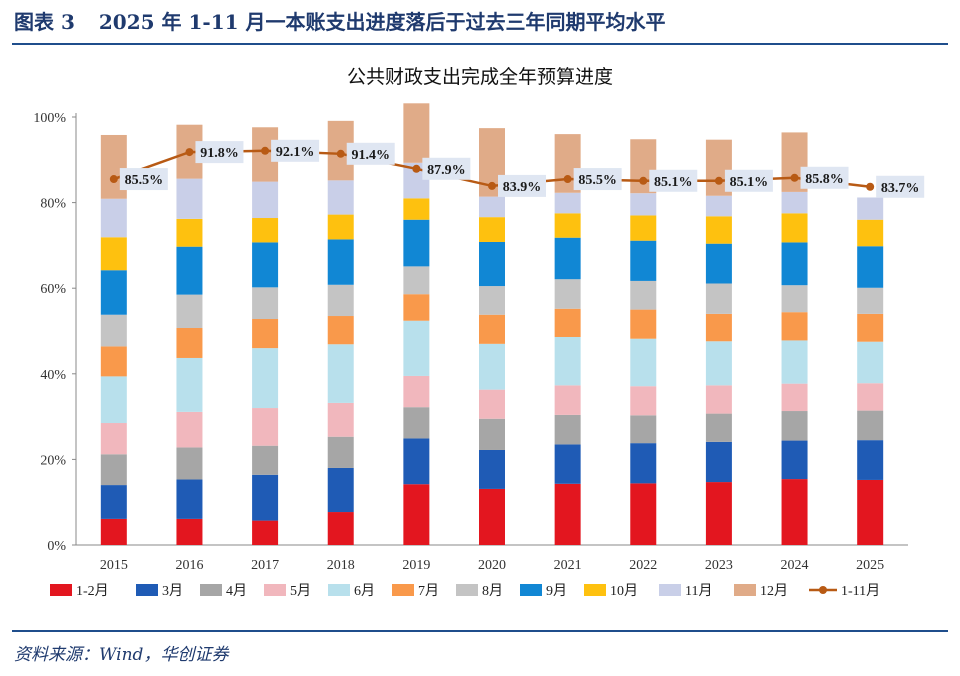 The height and width of the screenshot is (676, 960). I want to click on legend-label: 7月, so click(428, 591).